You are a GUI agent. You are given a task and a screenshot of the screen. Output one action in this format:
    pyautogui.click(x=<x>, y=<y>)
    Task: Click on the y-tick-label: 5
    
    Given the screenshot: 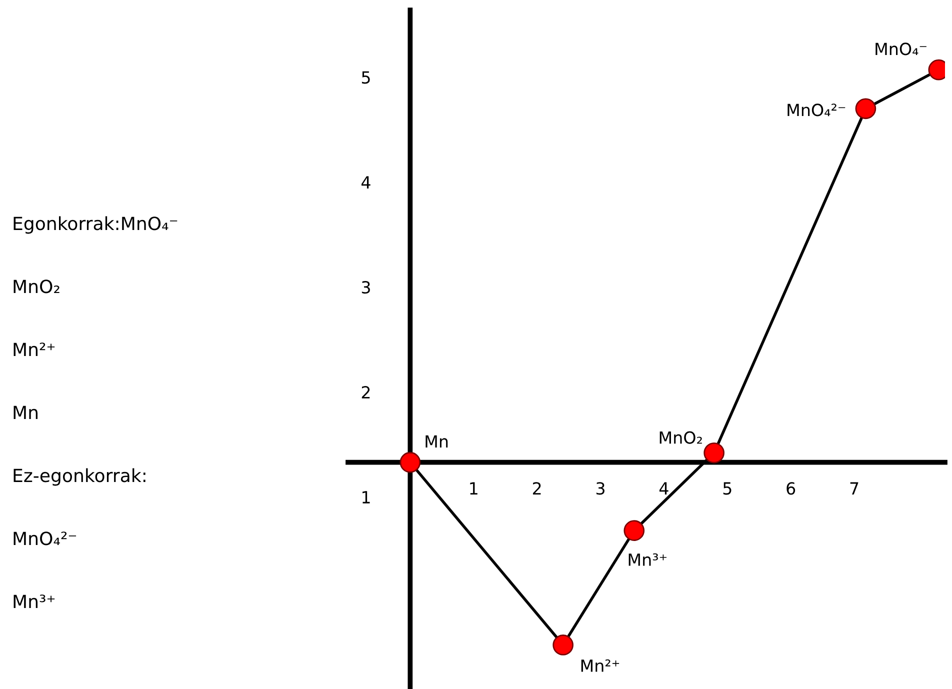 What is the action you would take?
    pyautogui.click(x=366, y=77)
    